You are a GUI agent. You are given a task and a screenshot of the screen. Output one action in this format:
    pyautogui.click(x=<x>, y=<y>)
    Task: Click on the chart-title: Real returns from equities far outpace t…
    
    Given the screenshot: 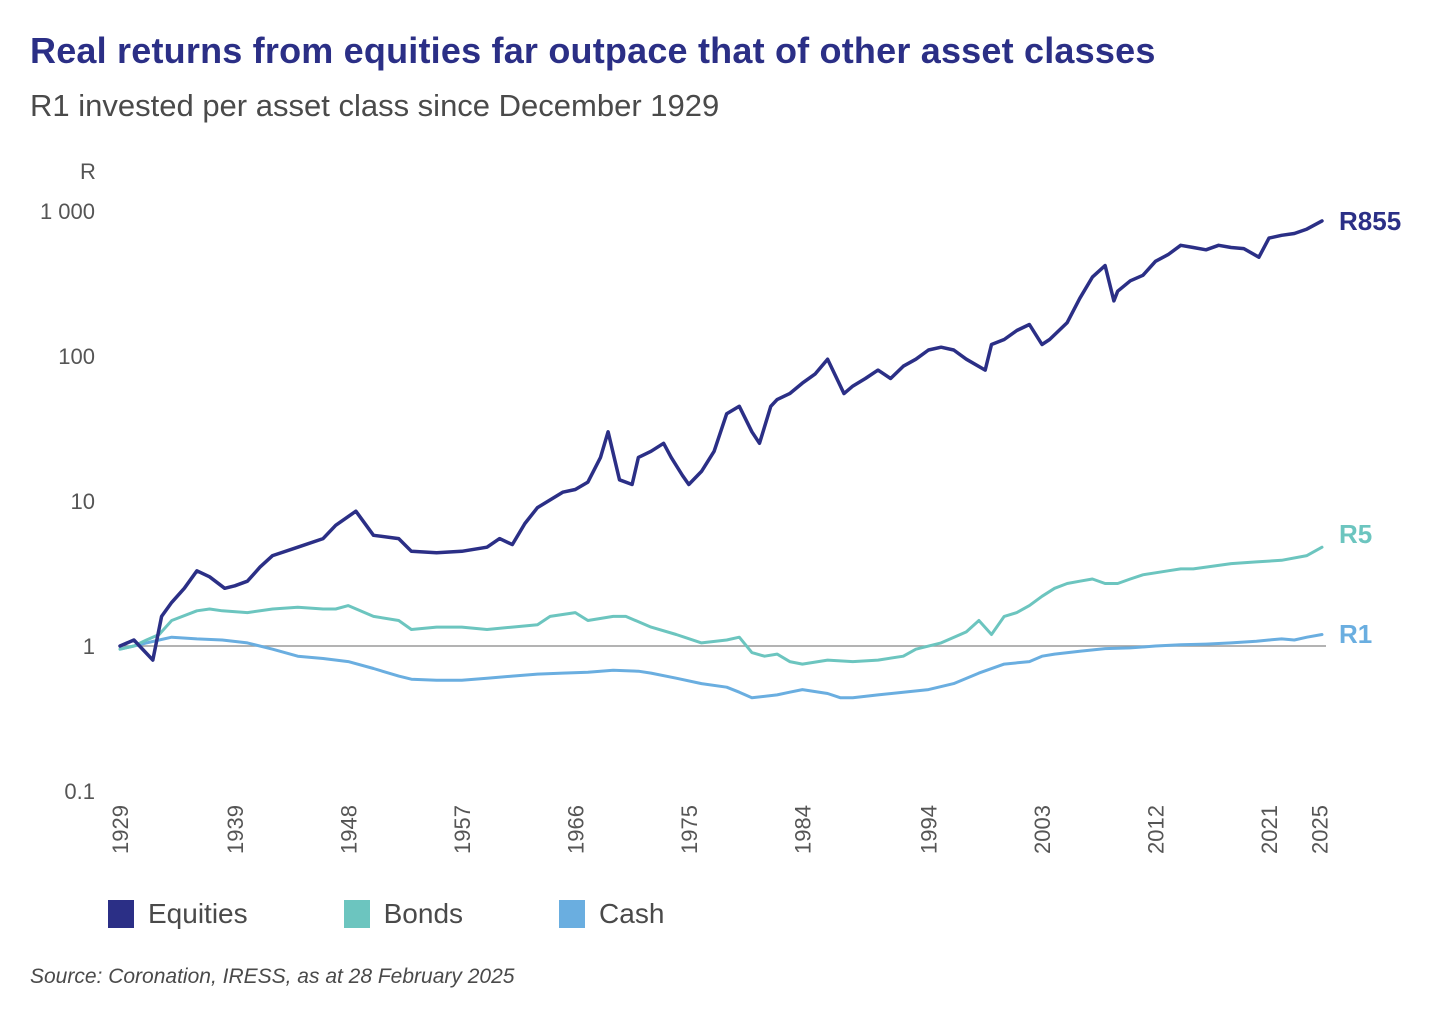 What is the action you would take?
    pyautogui.click(x=593, y=50)
    